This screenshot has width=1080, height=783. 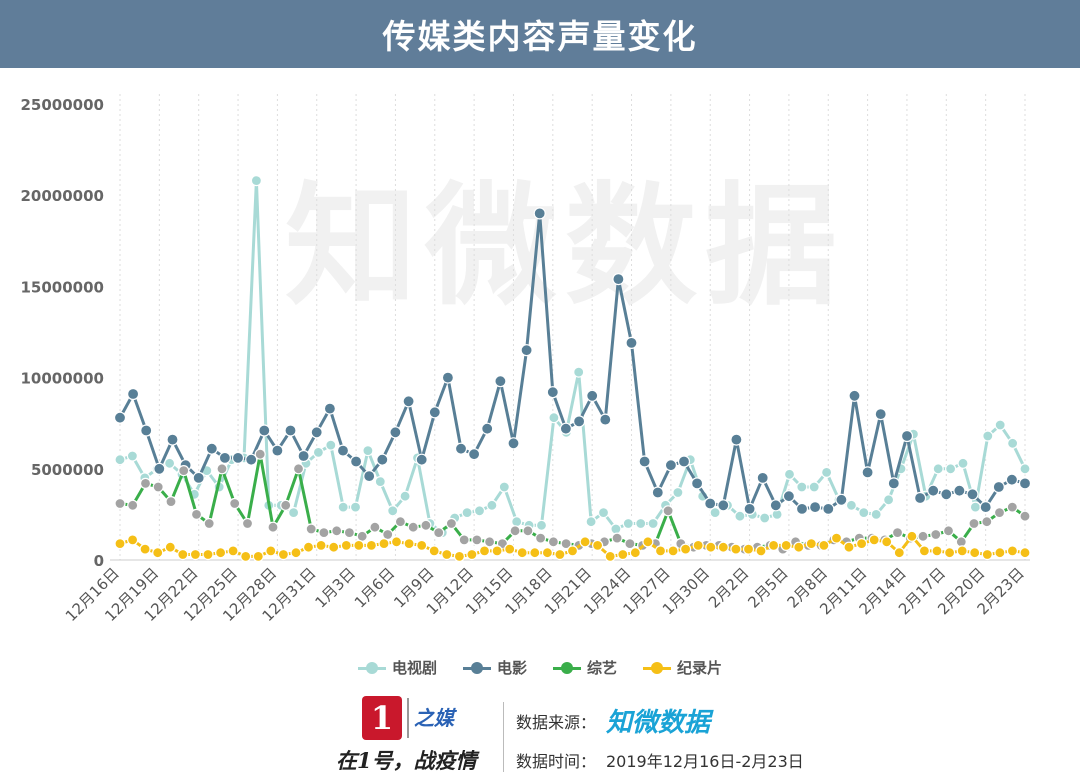 What do you see at coordinates (494, 667) in the screenshot?
I see `legend-item-movie: 电影` at bounding box center [494, 667].